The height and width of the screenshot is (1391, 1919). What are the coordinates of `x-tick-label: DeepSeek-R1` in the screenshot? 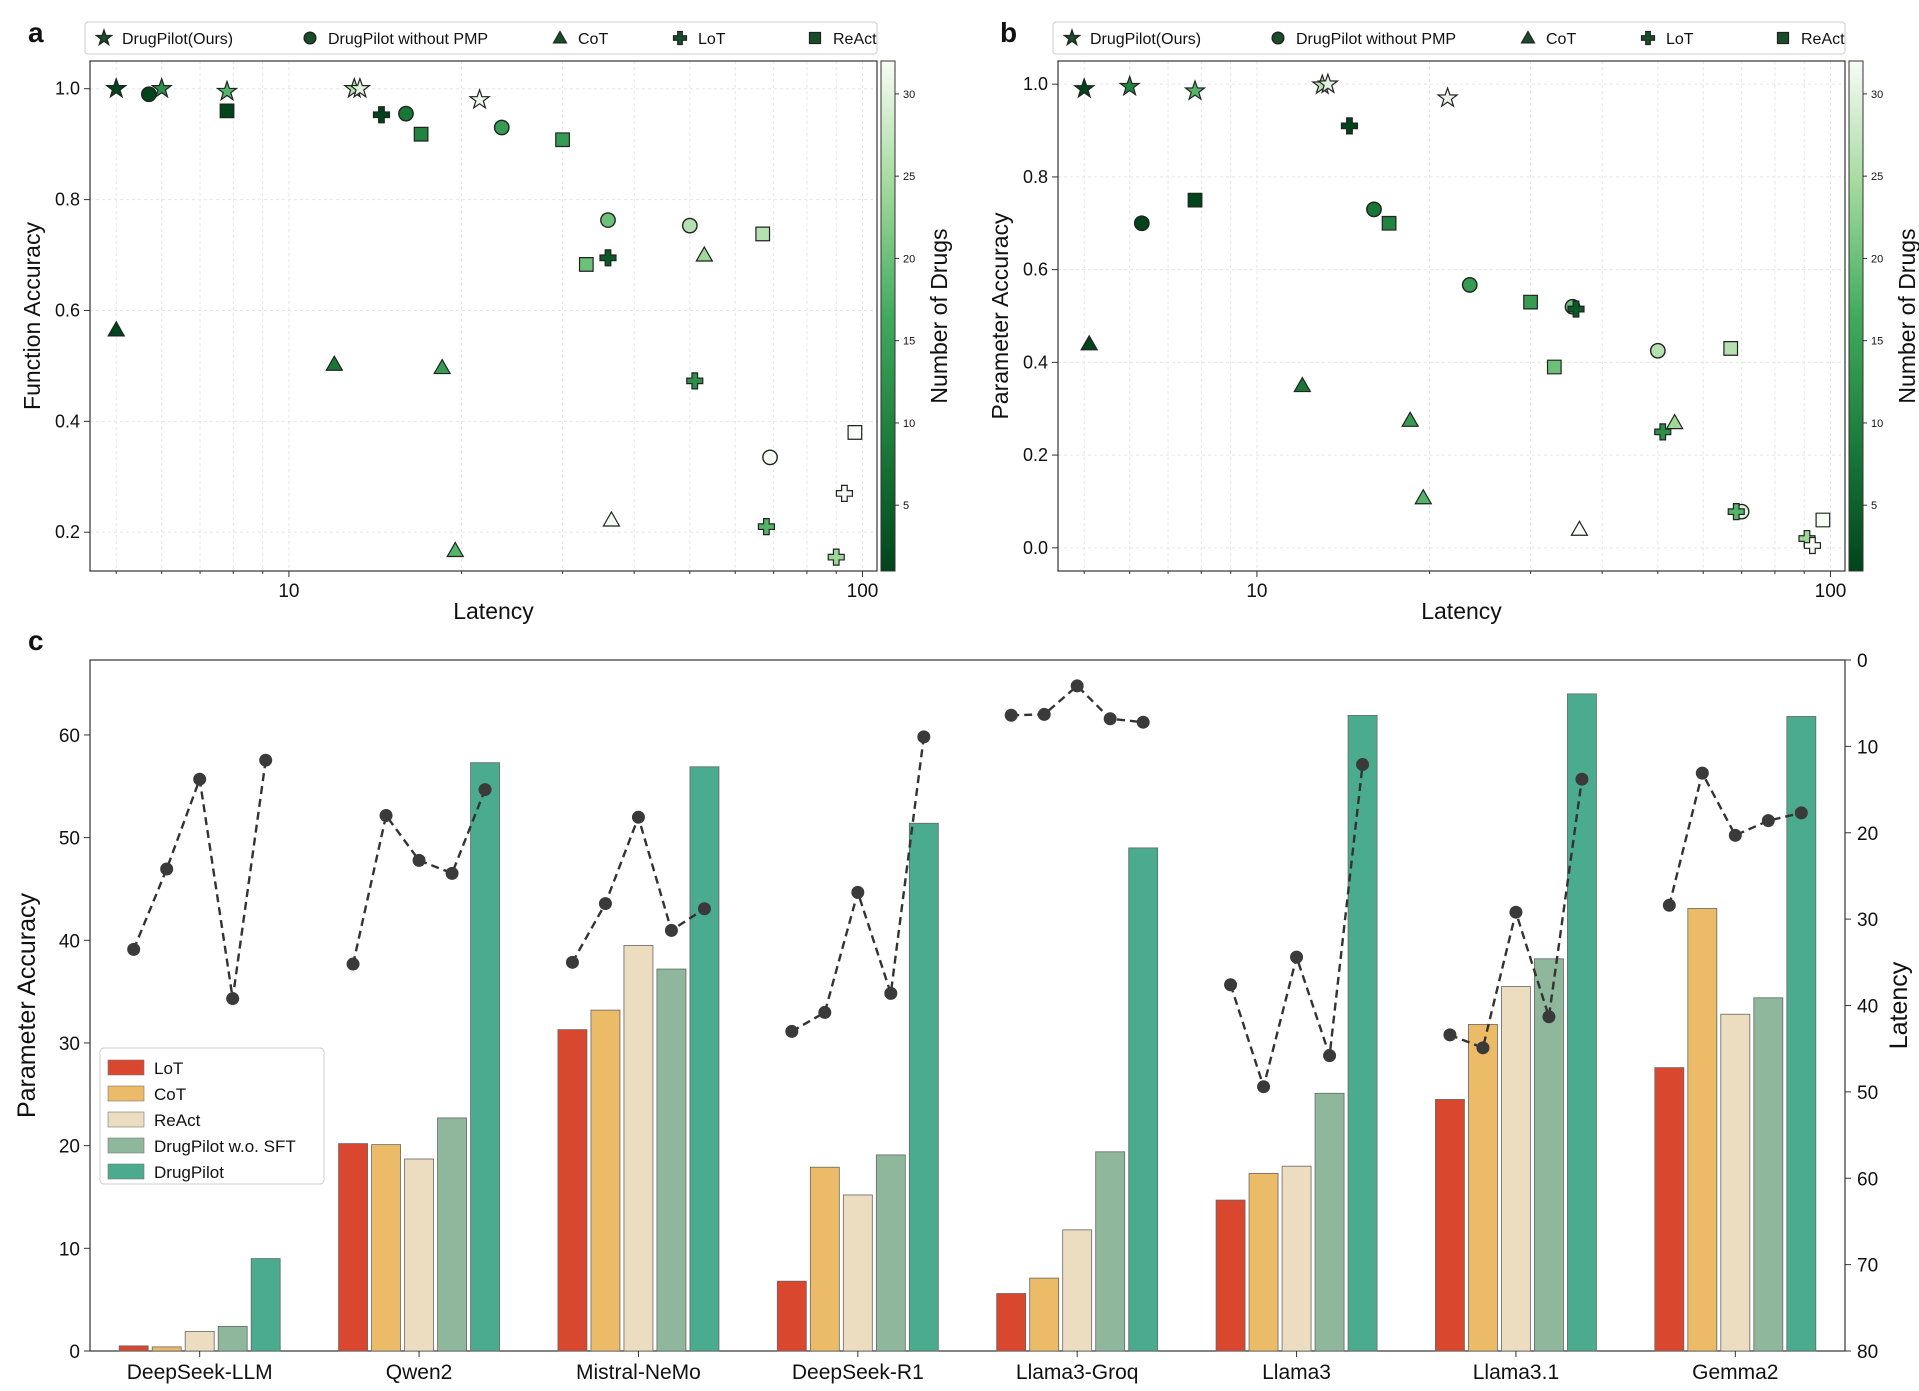 It's located at (858, 1372).